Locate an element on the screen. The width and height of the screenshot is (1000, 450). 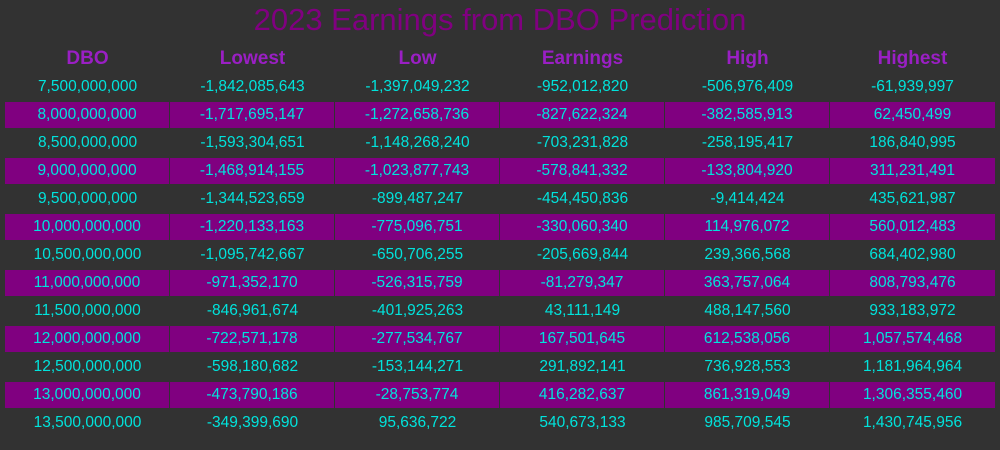
cell-earnings: 167,501,645 is located at coordinates (582, 339).